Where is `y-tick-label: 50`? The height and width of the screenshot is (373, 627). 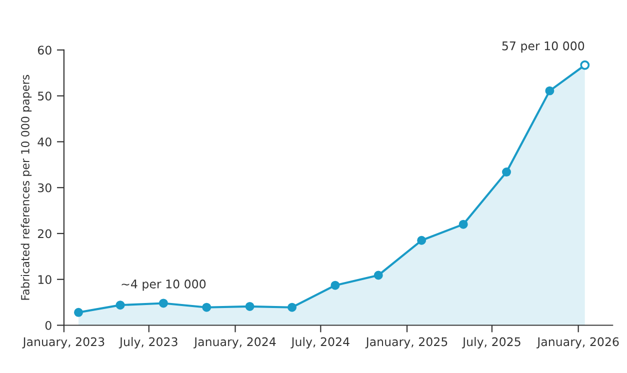
y-tick-label: 50 is located at coordinates (45, 96).